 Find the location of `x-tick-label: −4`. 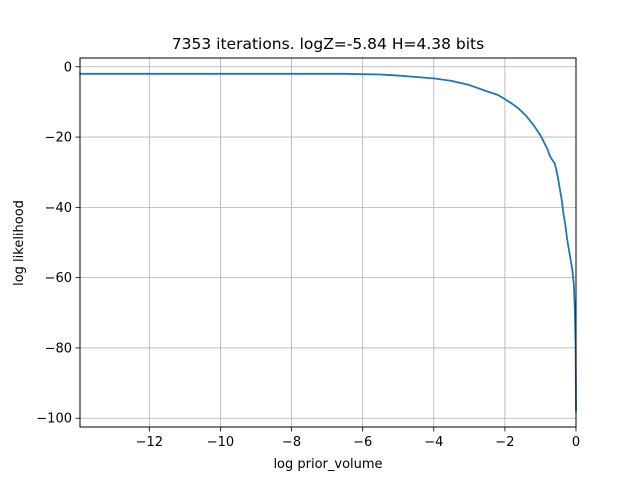

x-tick-label: −4 is located at coordinates (433, 442).